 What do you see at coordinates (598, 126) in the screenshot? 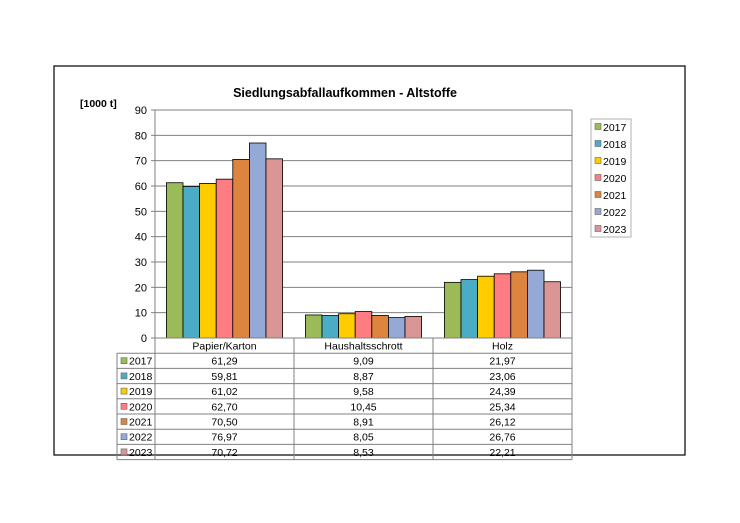
I see `legend-swatch-2017` at bounding box center [598, 126].